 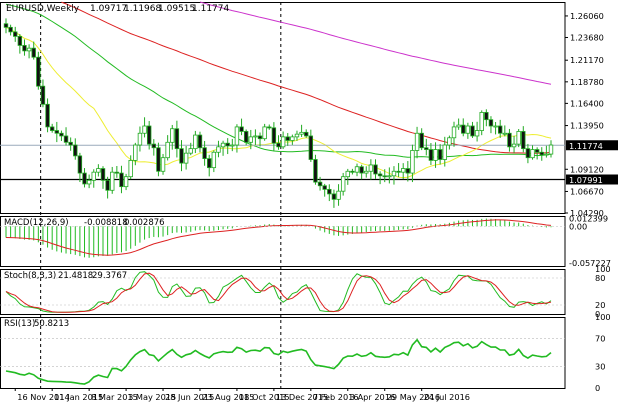 I want to click on stoch-tick-label-3: 0, so click(x=597, y=314).